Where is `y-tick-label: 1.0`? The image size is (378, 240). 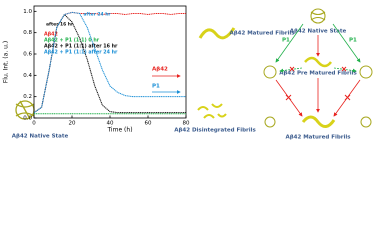
y-tick-label: 1.0 is located at coordinates (27, 12).